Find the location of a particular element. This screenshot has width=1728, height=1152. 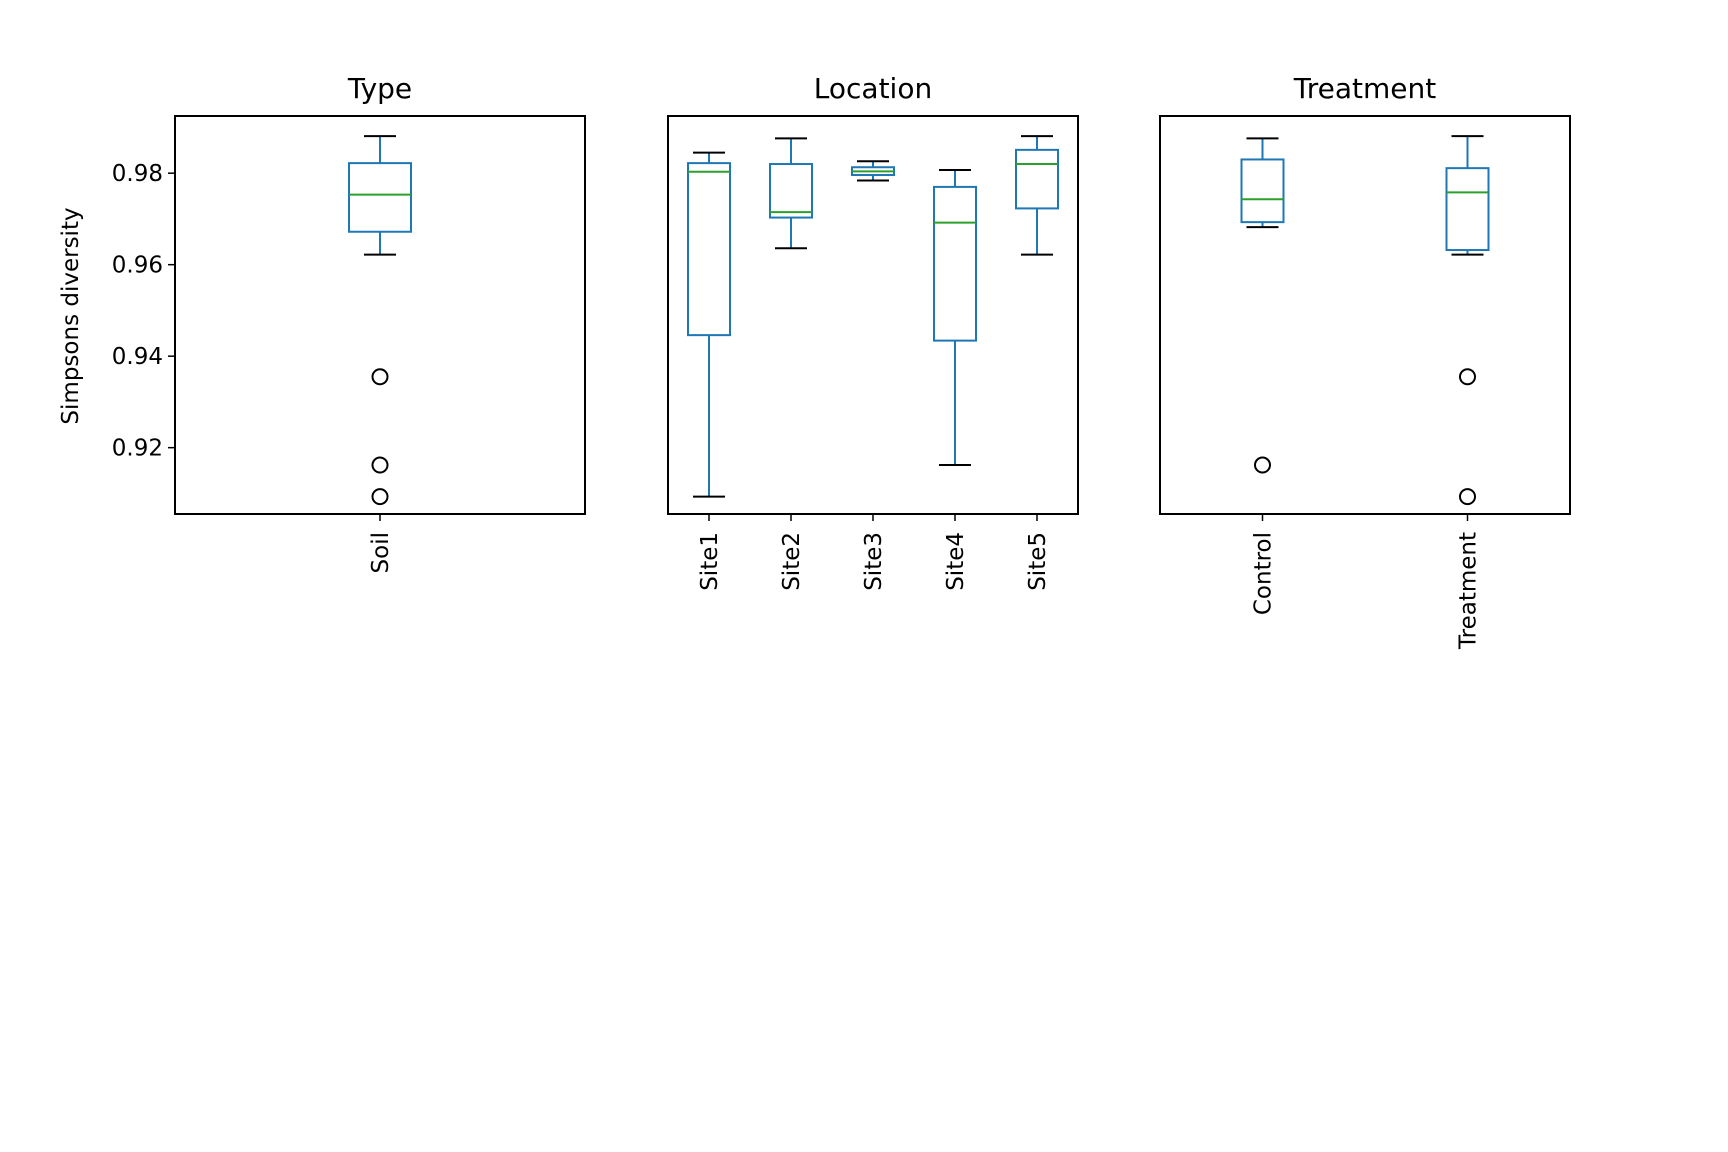

x-tick-label: Soil is located at coordinates (381, 552).